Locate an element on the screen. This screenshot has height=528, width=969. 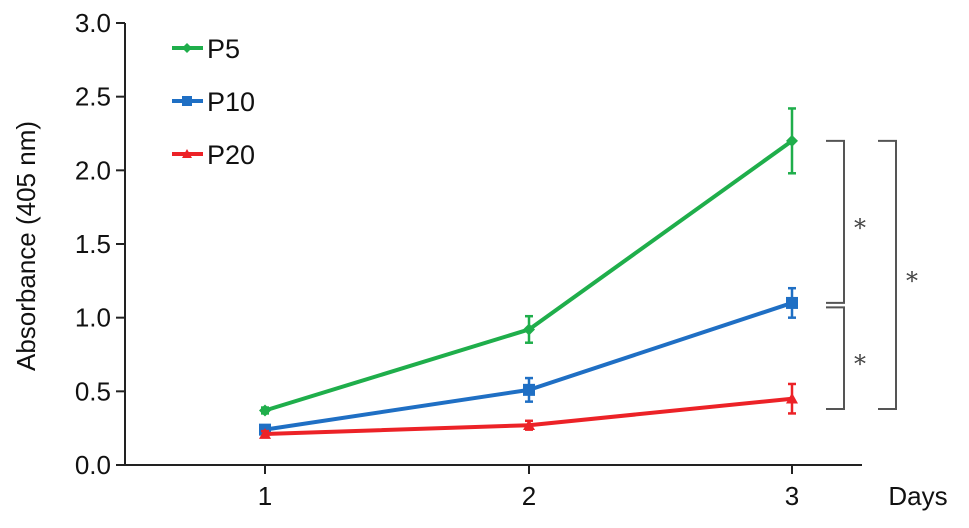
x-tick-label: 1 is located at coordinates (265, 496).